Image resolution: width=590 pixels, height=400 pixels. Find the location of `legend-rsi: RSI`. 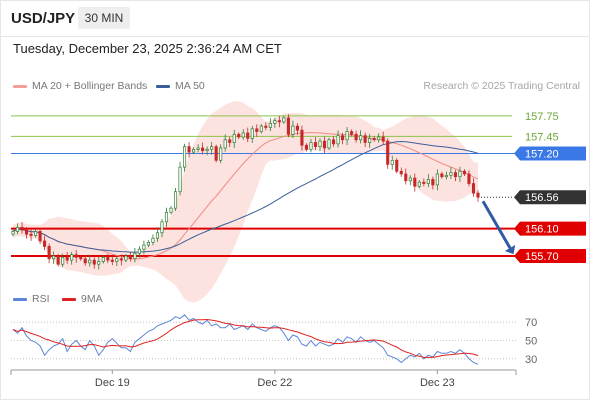

legend-rsi: RSI is located at coordinates (31, 299).